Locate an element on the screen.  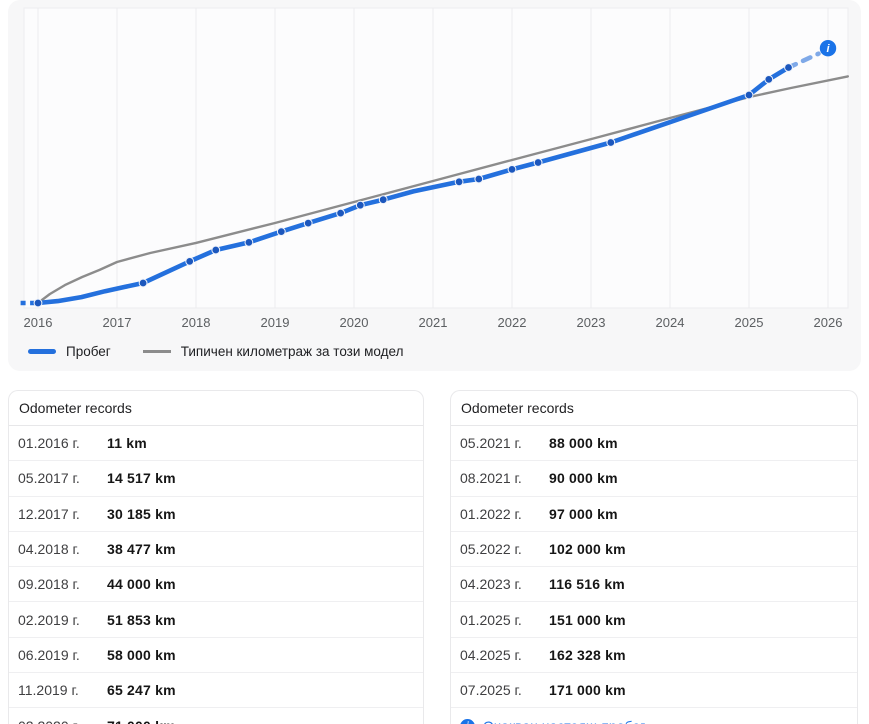
record-mileage: 102 000 km is located at coordinates (587, 549).